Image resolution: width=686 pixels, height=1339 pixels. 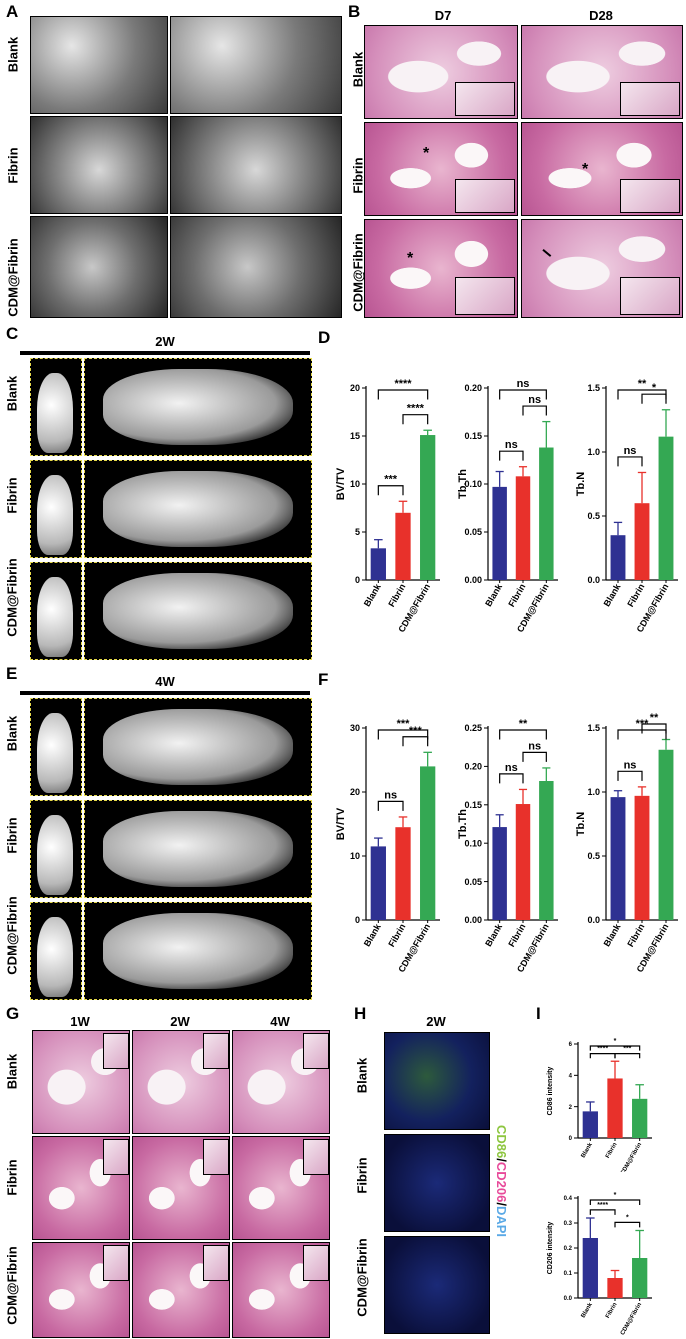 What do you see at coordinates (281, 1188) in the screenshot?
I see `he-image-4w-fibrin` at bounding box center [281, 1188].